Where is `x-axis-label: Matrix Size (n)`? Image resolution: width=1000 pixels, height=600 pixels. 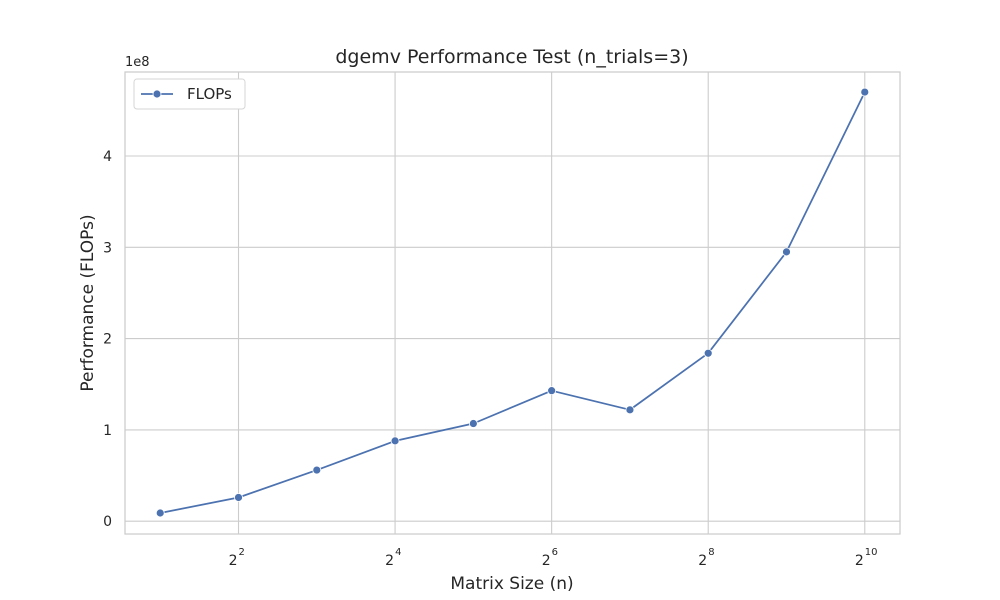 x-axis-label: Matrix Size (n) is located at coordinates (511, 584).